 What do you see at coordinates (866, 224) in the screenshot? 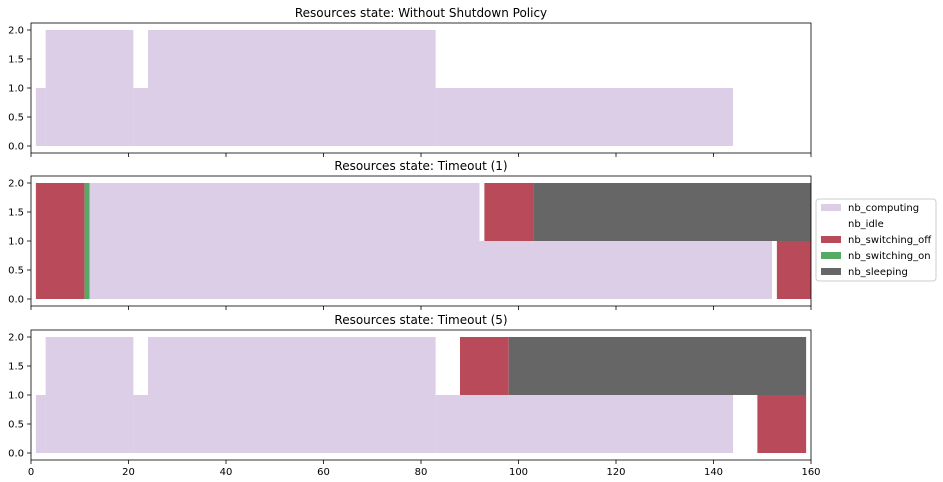
I see `legend-label-nb_idle: nb_idle` at bounding box center [866, 224].